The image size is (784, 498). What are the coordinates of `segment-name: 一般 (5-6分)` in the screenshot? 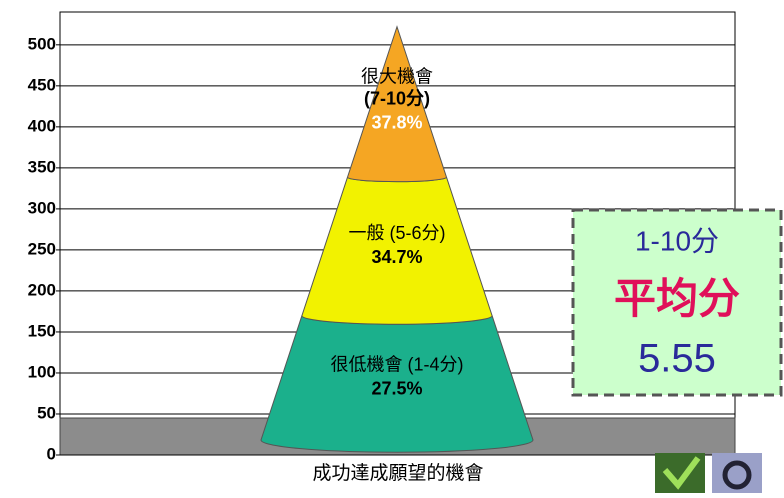 It's located at (396, 233).